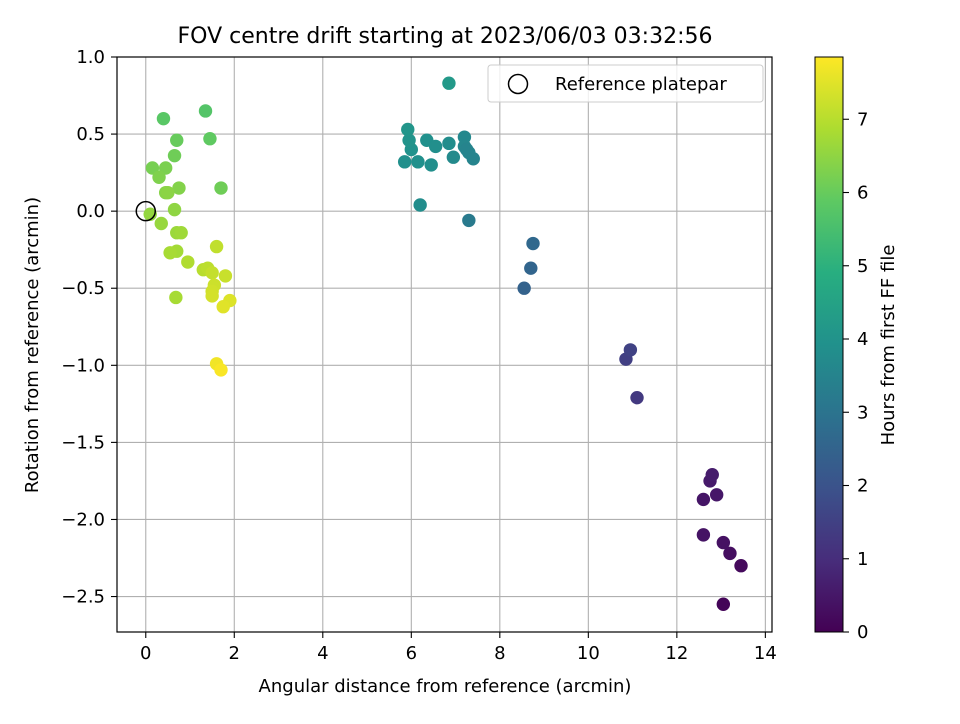  What do you see at coordinates (676, 653) in the screenshot?
I see `x-tick-label: 12` at bounding box center [676, 653].